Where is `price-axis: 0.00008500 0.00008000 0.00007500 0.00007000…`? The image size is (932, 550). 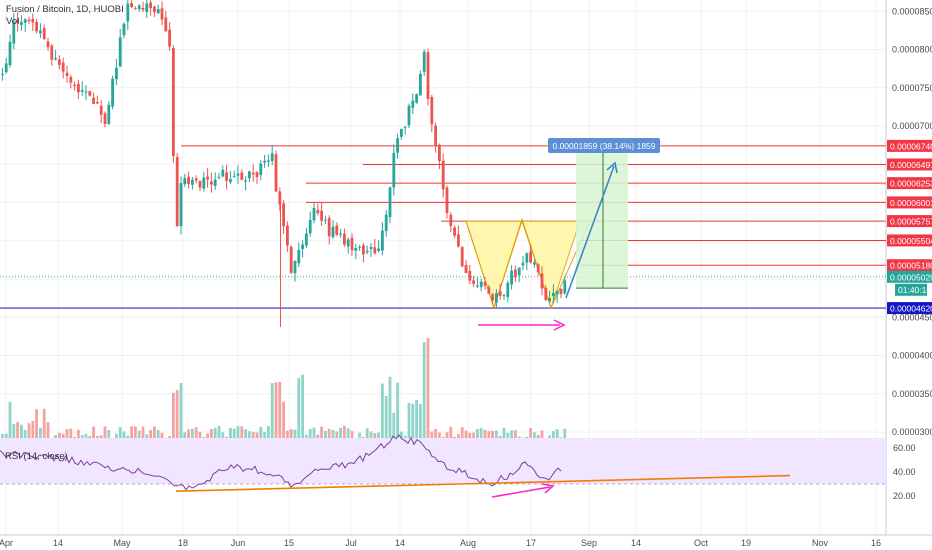
price-axis: 0.00008500 0.00008000 0.00007500 0.00007000… is located at coordinates (909, 253).